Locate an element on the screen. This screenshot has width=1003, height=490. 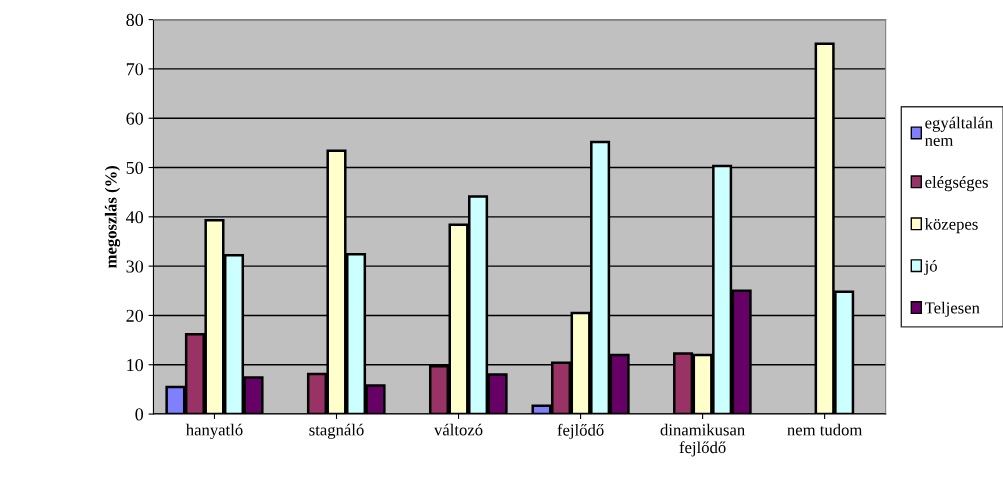
y-tick-label: 40 is located at coordinates (135, 217).